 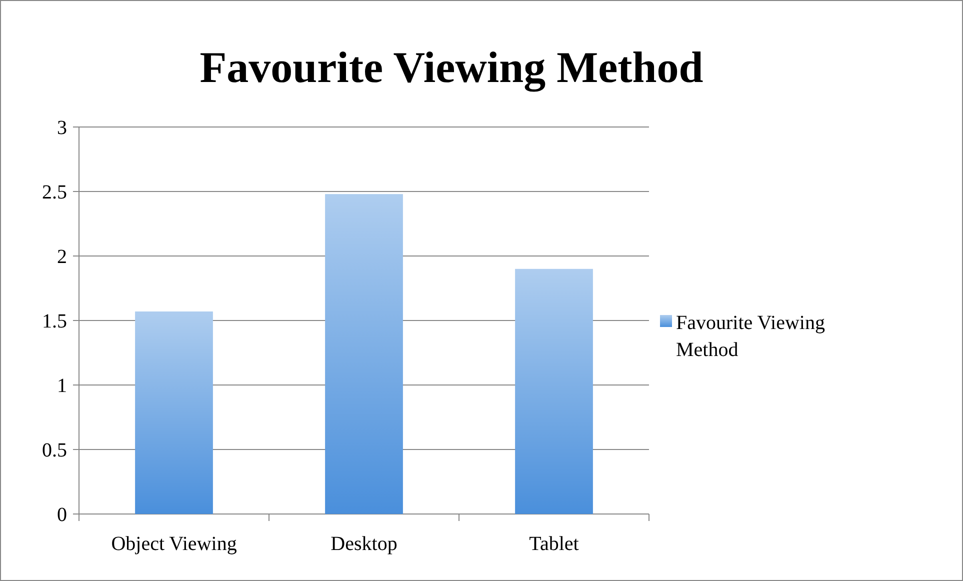 I want to click on y-tick-label: 1.5, so click(x=54, y=321).